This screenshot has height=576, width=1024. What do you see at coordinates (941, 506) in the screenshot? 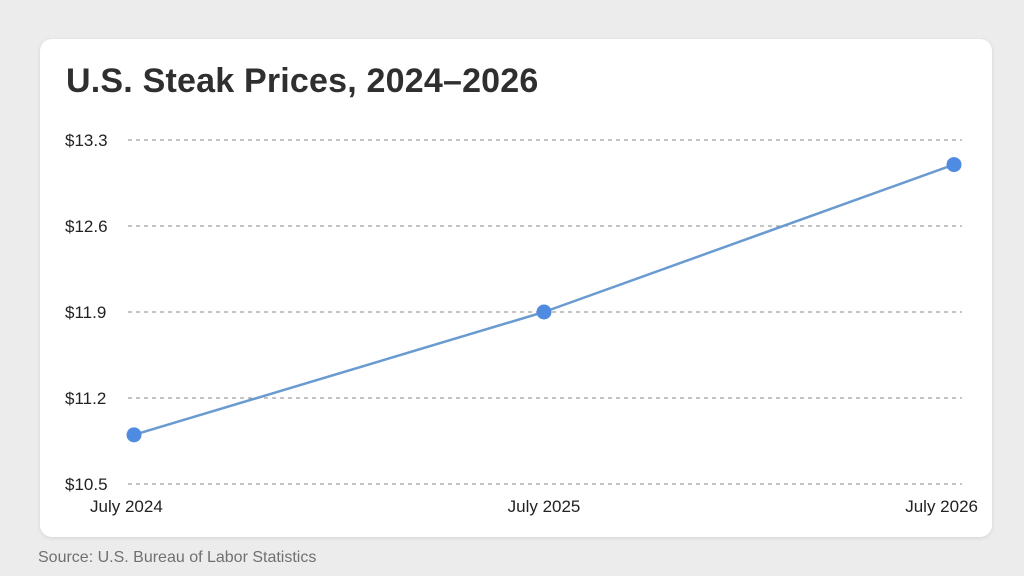
I see `x-tick-label: July 2026` at bounding box center [941, 506].